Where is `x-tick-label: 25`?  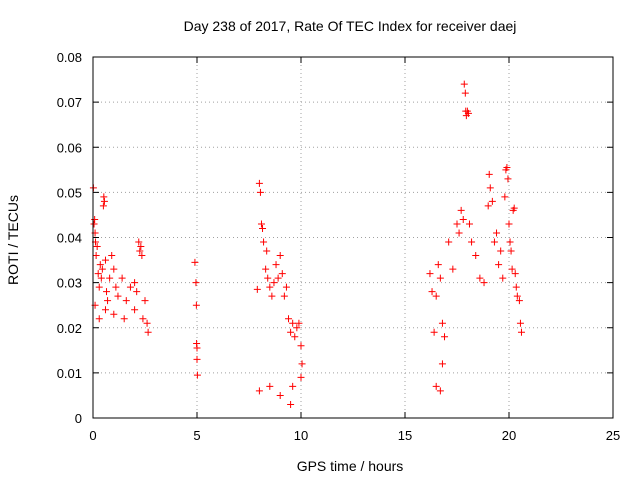
x-tick-label: 25 is located at coordinates (613, 435).